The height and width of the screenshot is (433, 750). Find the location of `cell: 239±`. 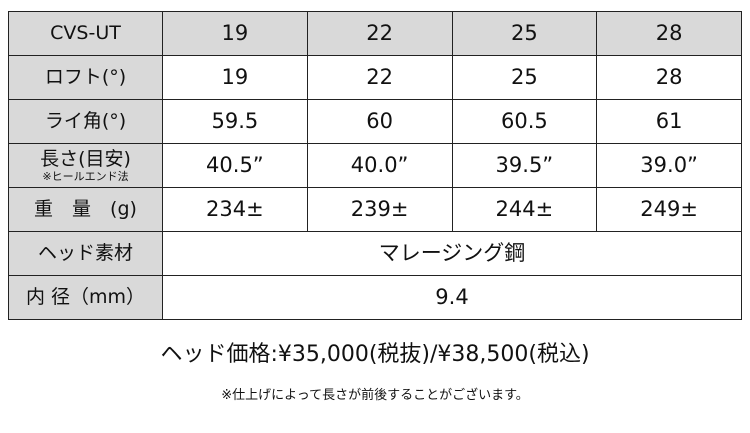

cell: 239± is located at coordinates (379, 209).